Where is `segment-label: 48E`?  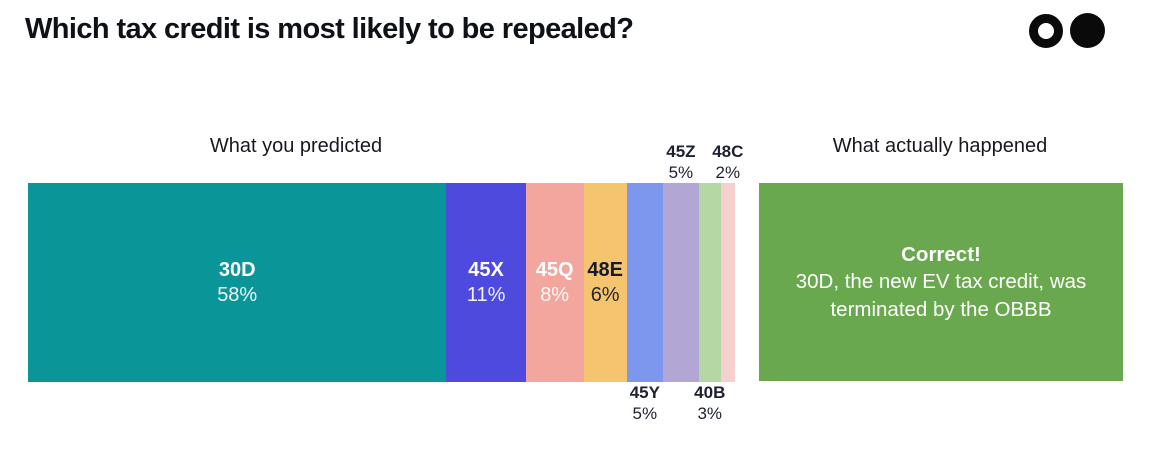
segment-label: 48E is located at coordinates (605, 270).